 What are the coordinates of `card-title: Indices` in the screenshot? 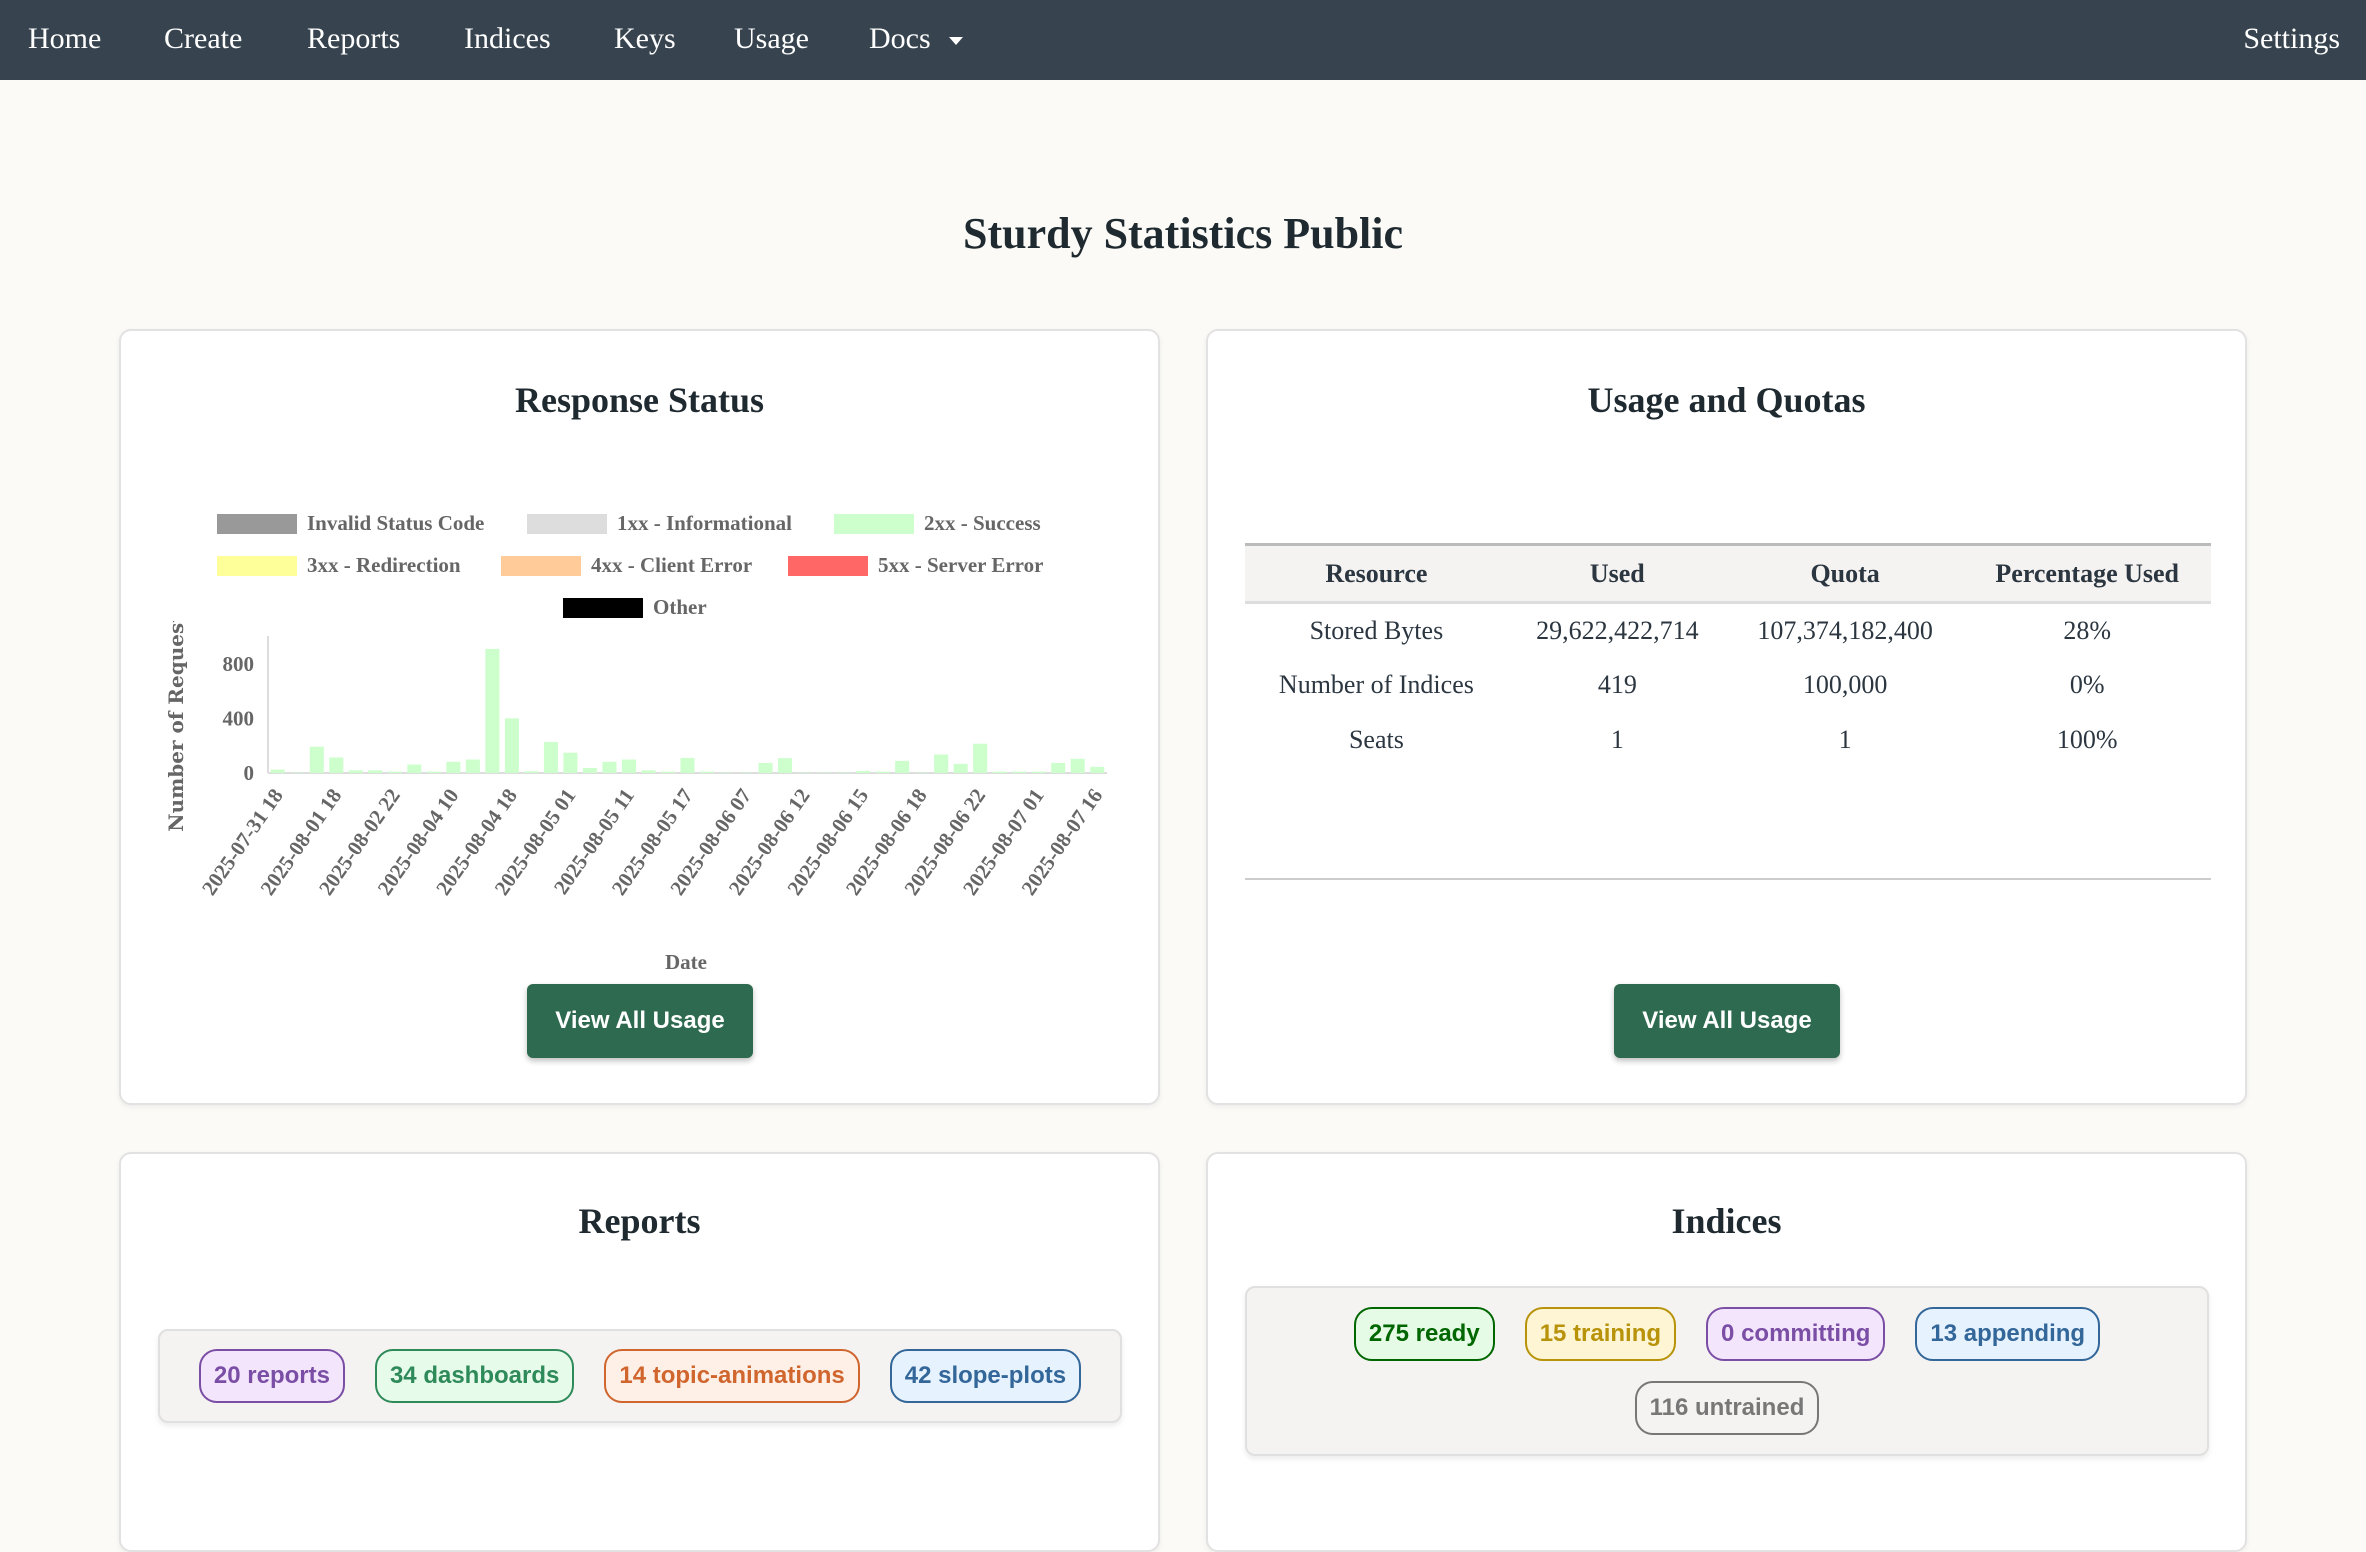 It's located at (1726, 1221).